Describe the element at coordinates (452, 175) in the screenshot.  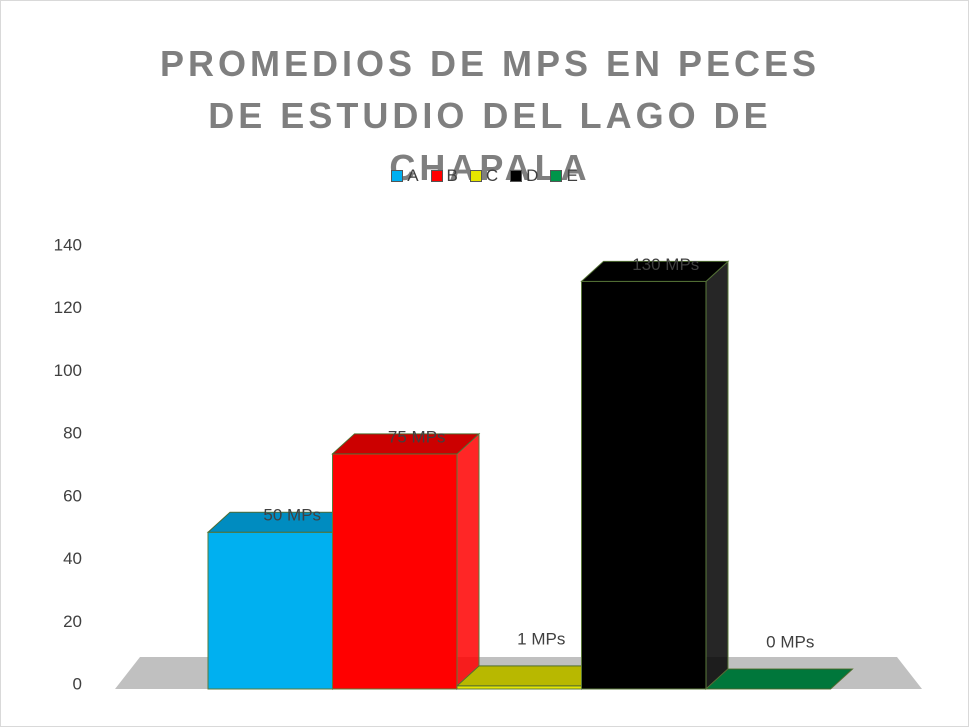
I see `legend-label: B` at that location.